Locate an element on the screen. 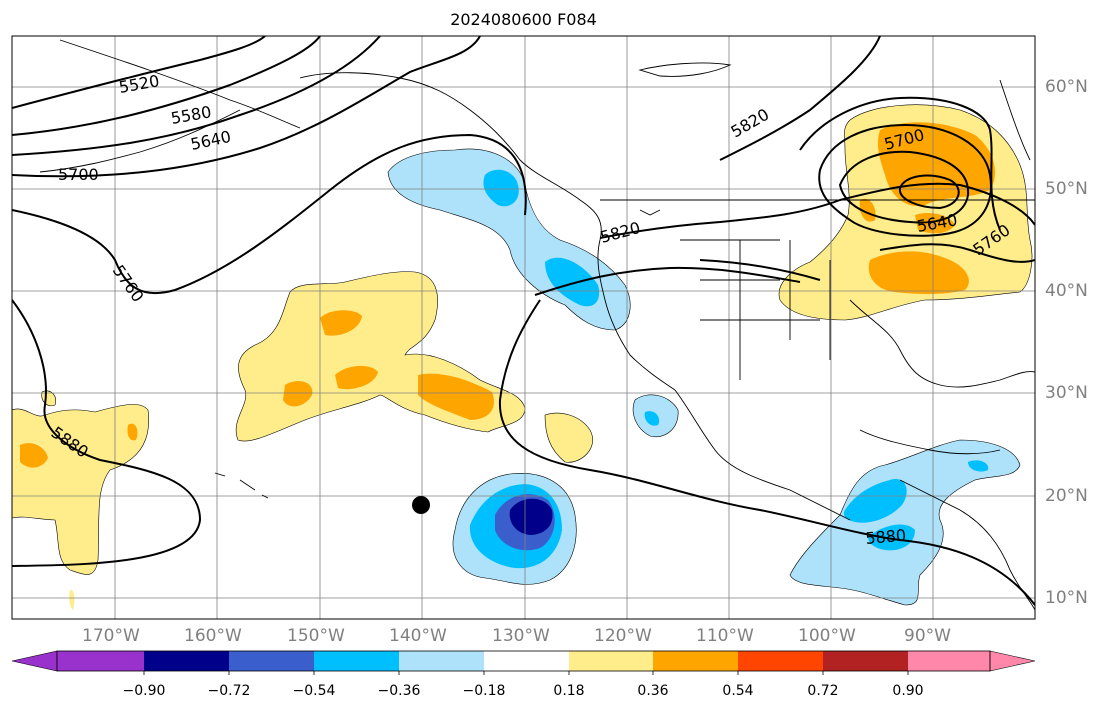  lat-label-10n: 10°N is located at coordinates (1066, 598).